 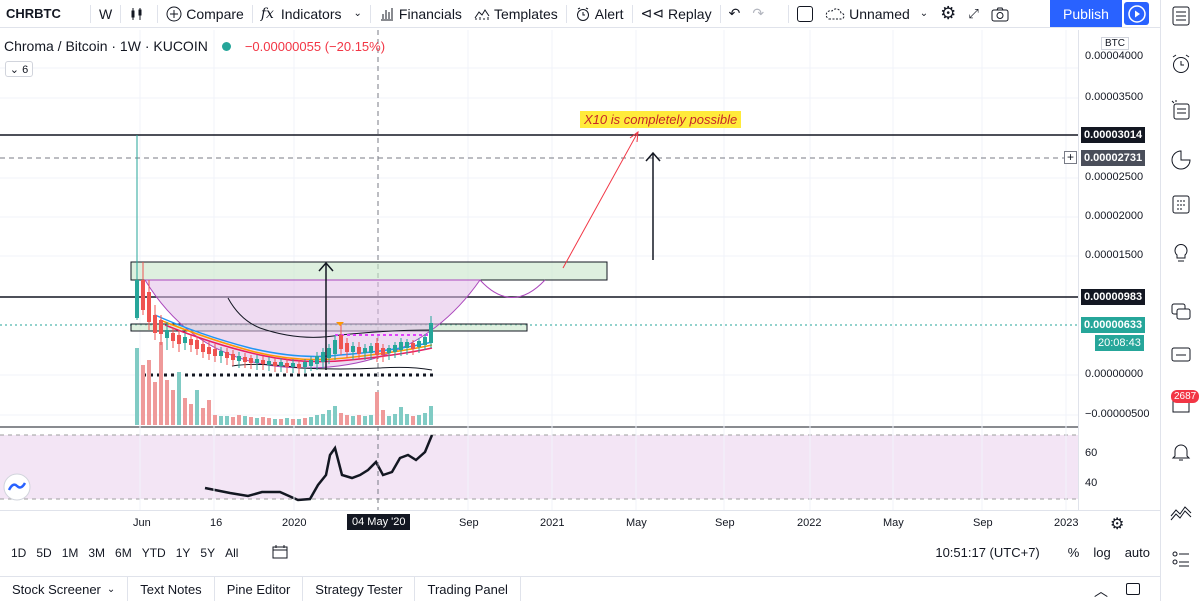 I want to click on interval-button: W, so click(x=106, y=13).